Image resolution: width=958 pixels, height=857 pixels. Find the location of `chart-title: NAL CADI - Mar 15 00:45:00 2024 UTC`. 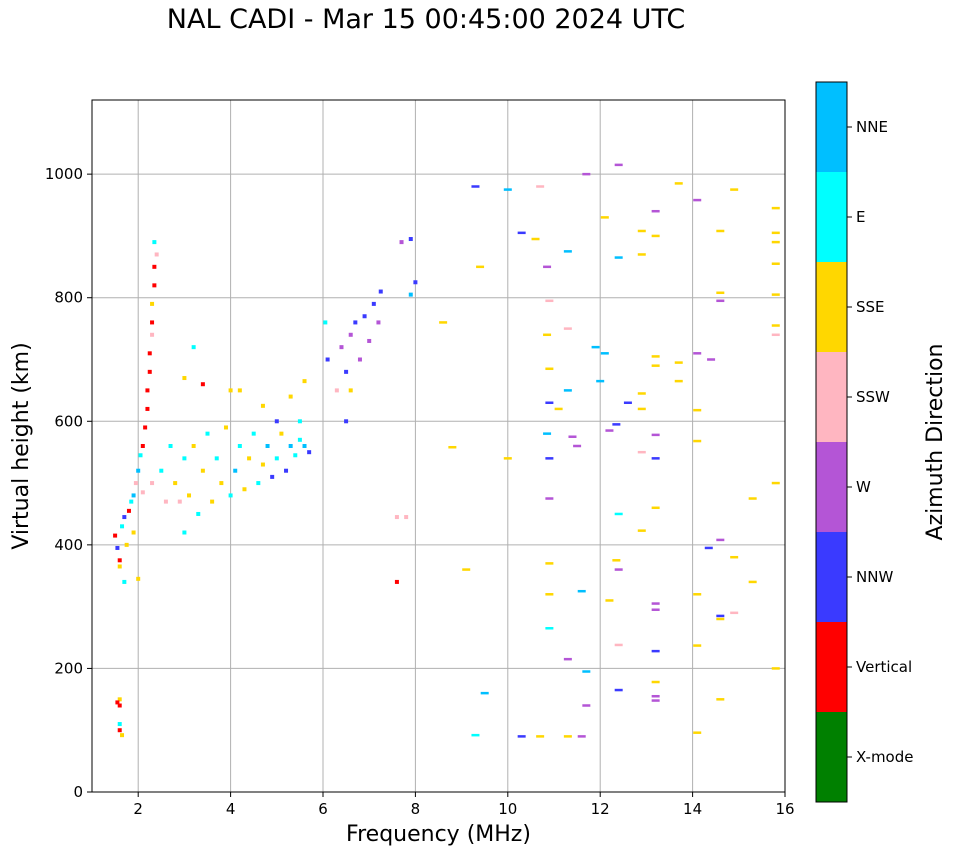

chart-title: NAL CADI - Mar 15 00:45:00 2024 UTC is located at coordinates (426, 19).